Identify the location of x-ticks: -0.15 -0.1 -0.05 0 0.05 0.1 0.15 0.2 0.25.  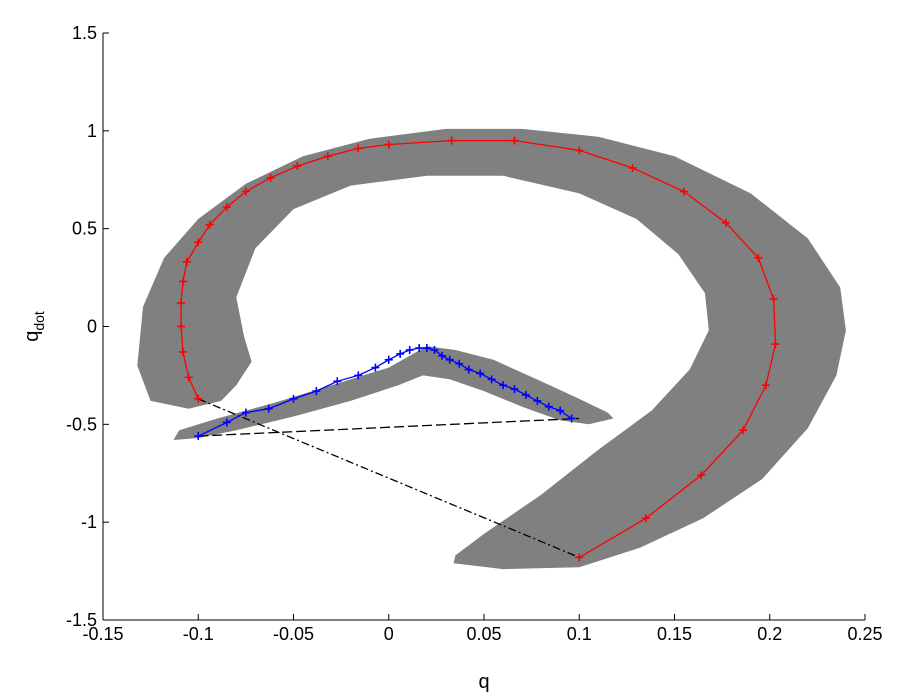
(482, 629).